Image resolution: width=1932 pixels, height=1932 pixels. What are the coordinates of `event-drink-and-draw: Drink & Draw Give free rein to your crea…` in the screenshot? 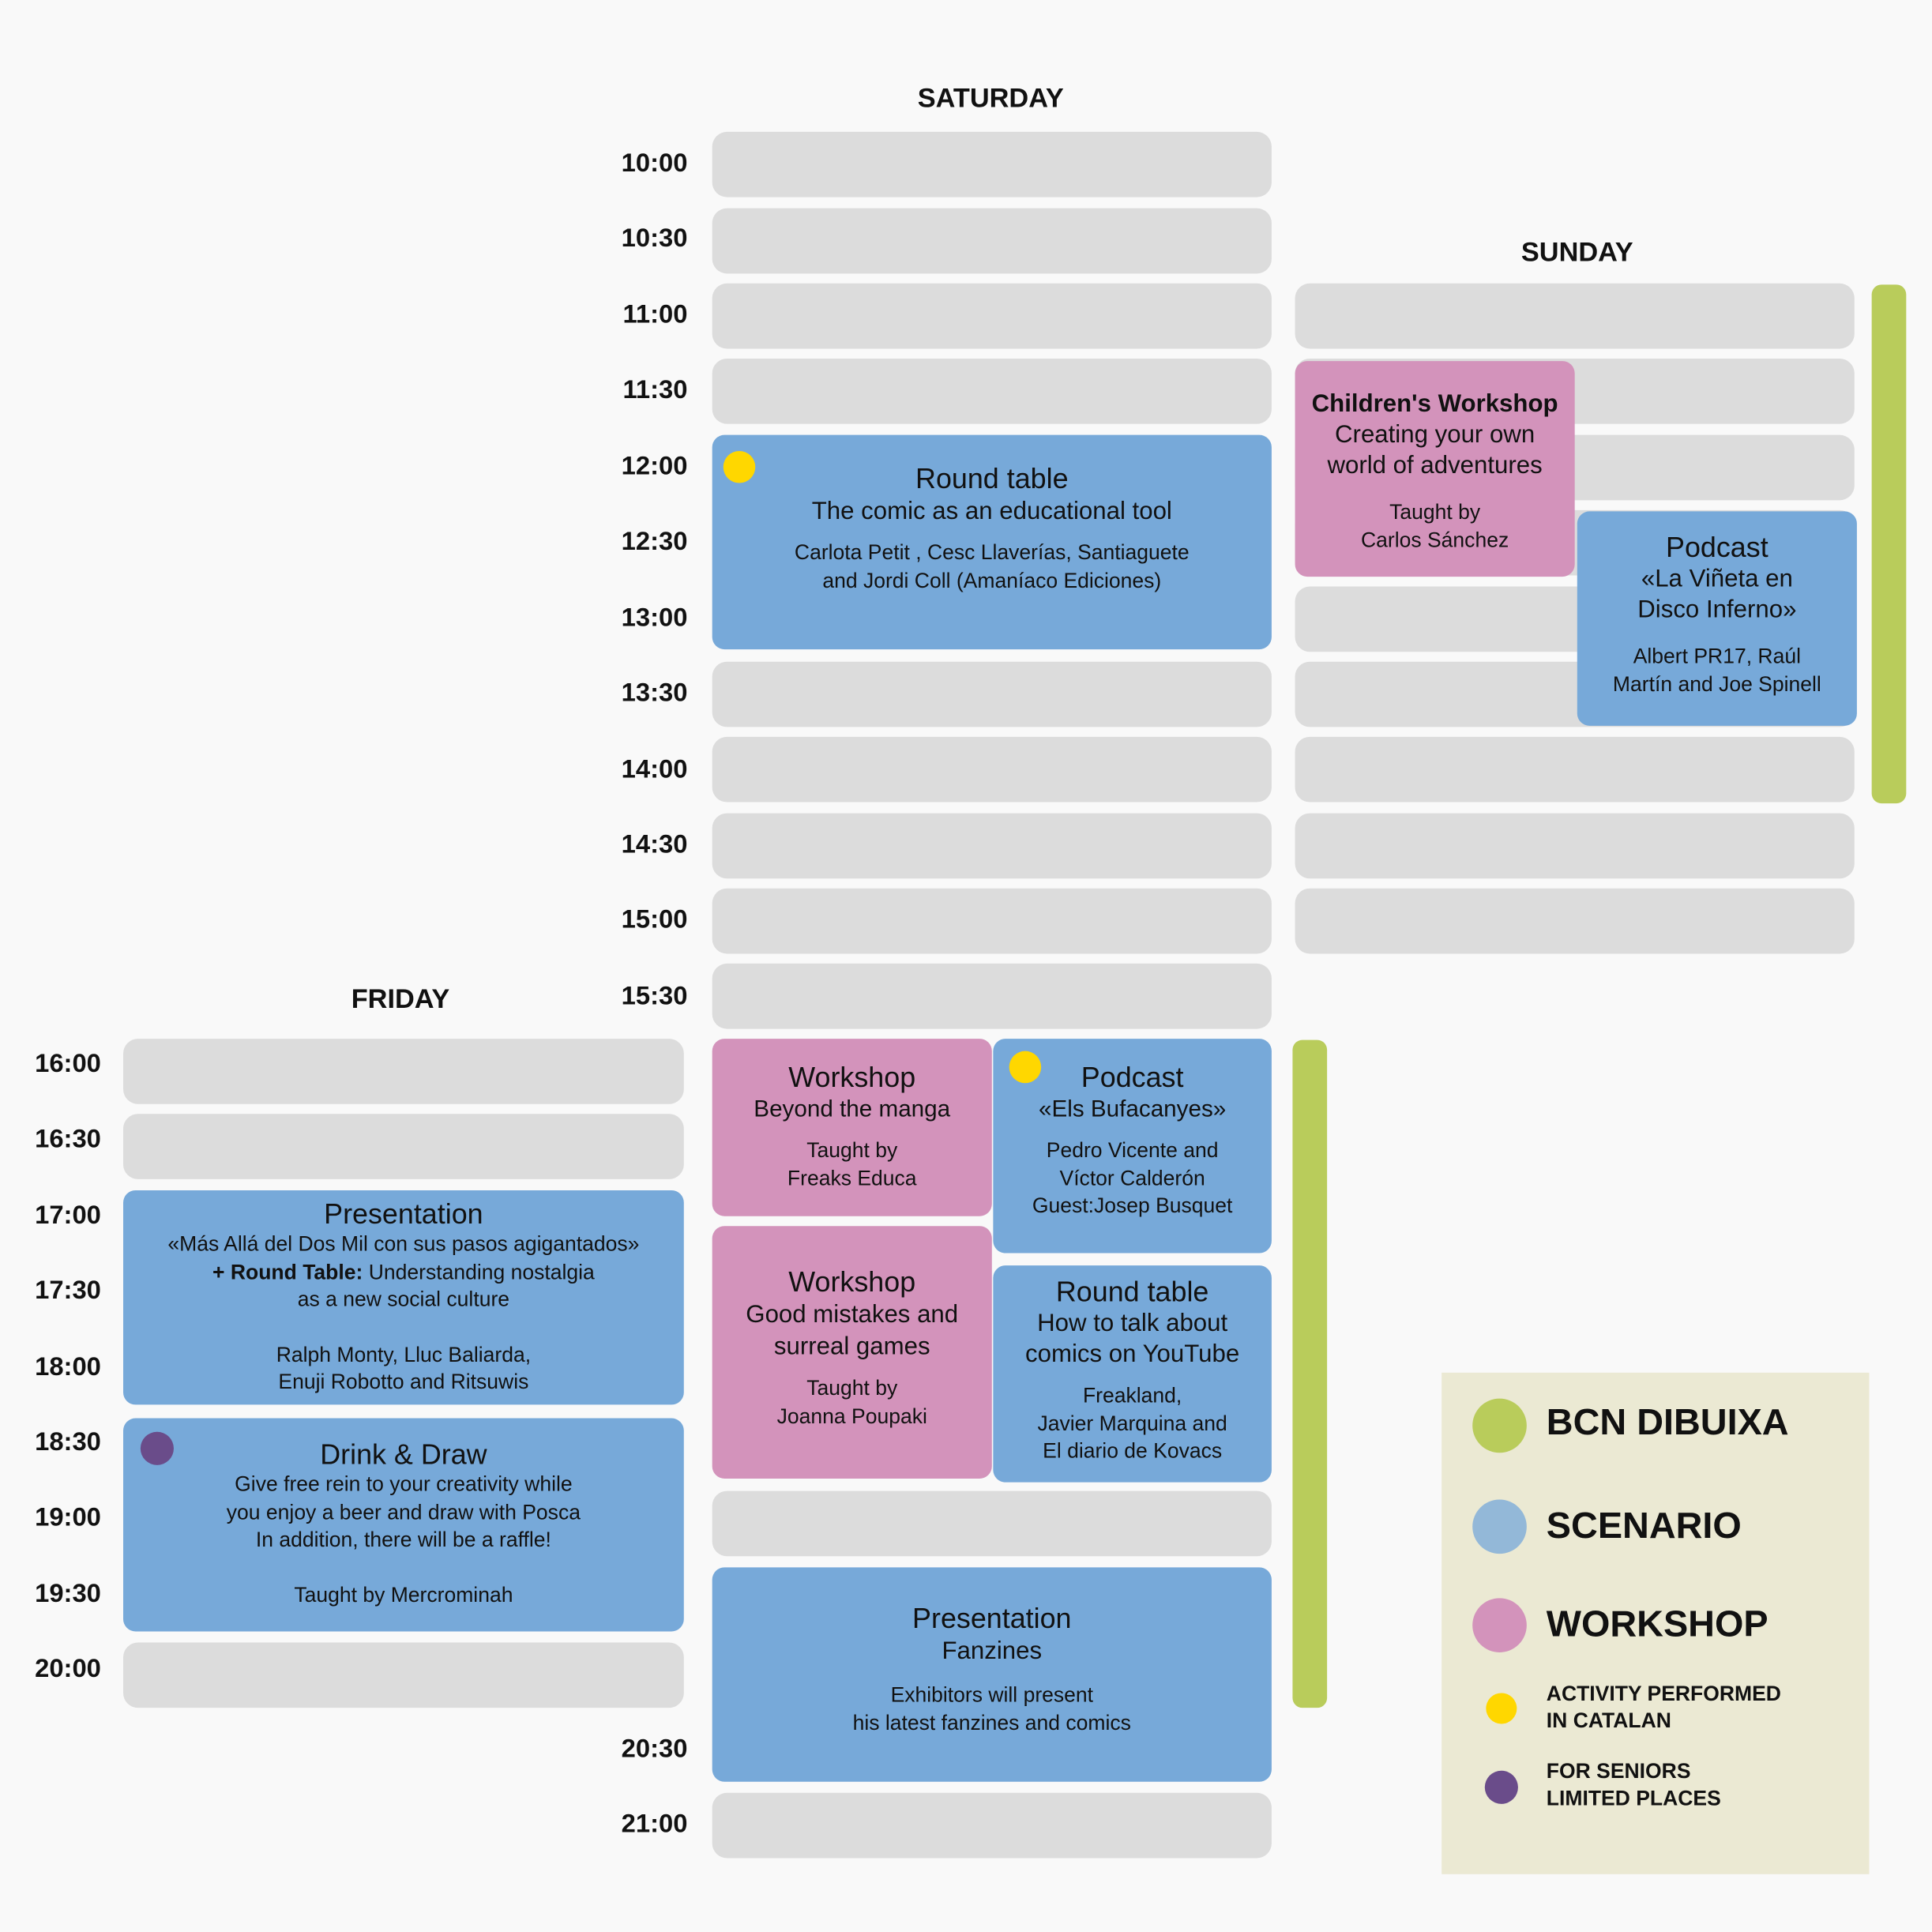 It's located at (404, 1525).